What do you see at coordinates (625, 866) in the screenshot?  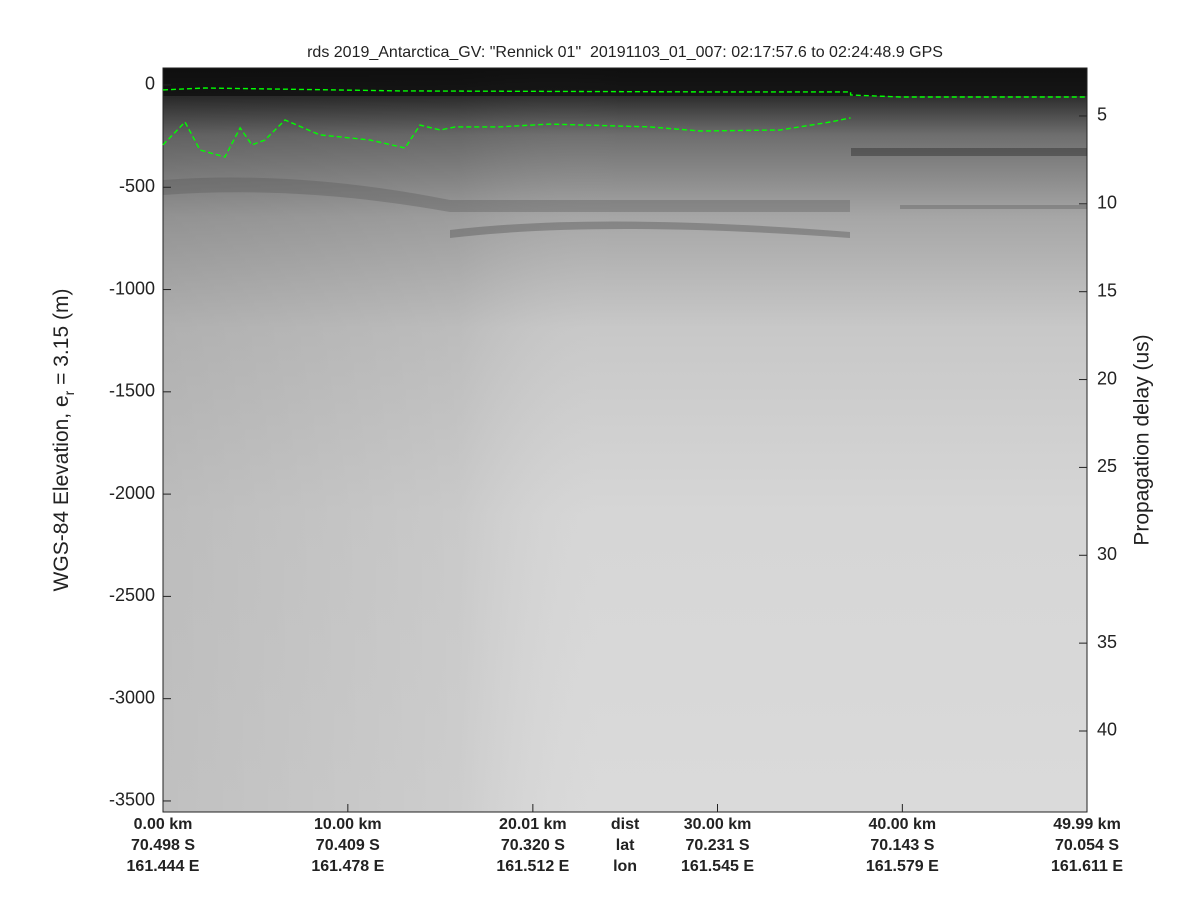 I see `row-label: lon` at bounding box center [625, 866].